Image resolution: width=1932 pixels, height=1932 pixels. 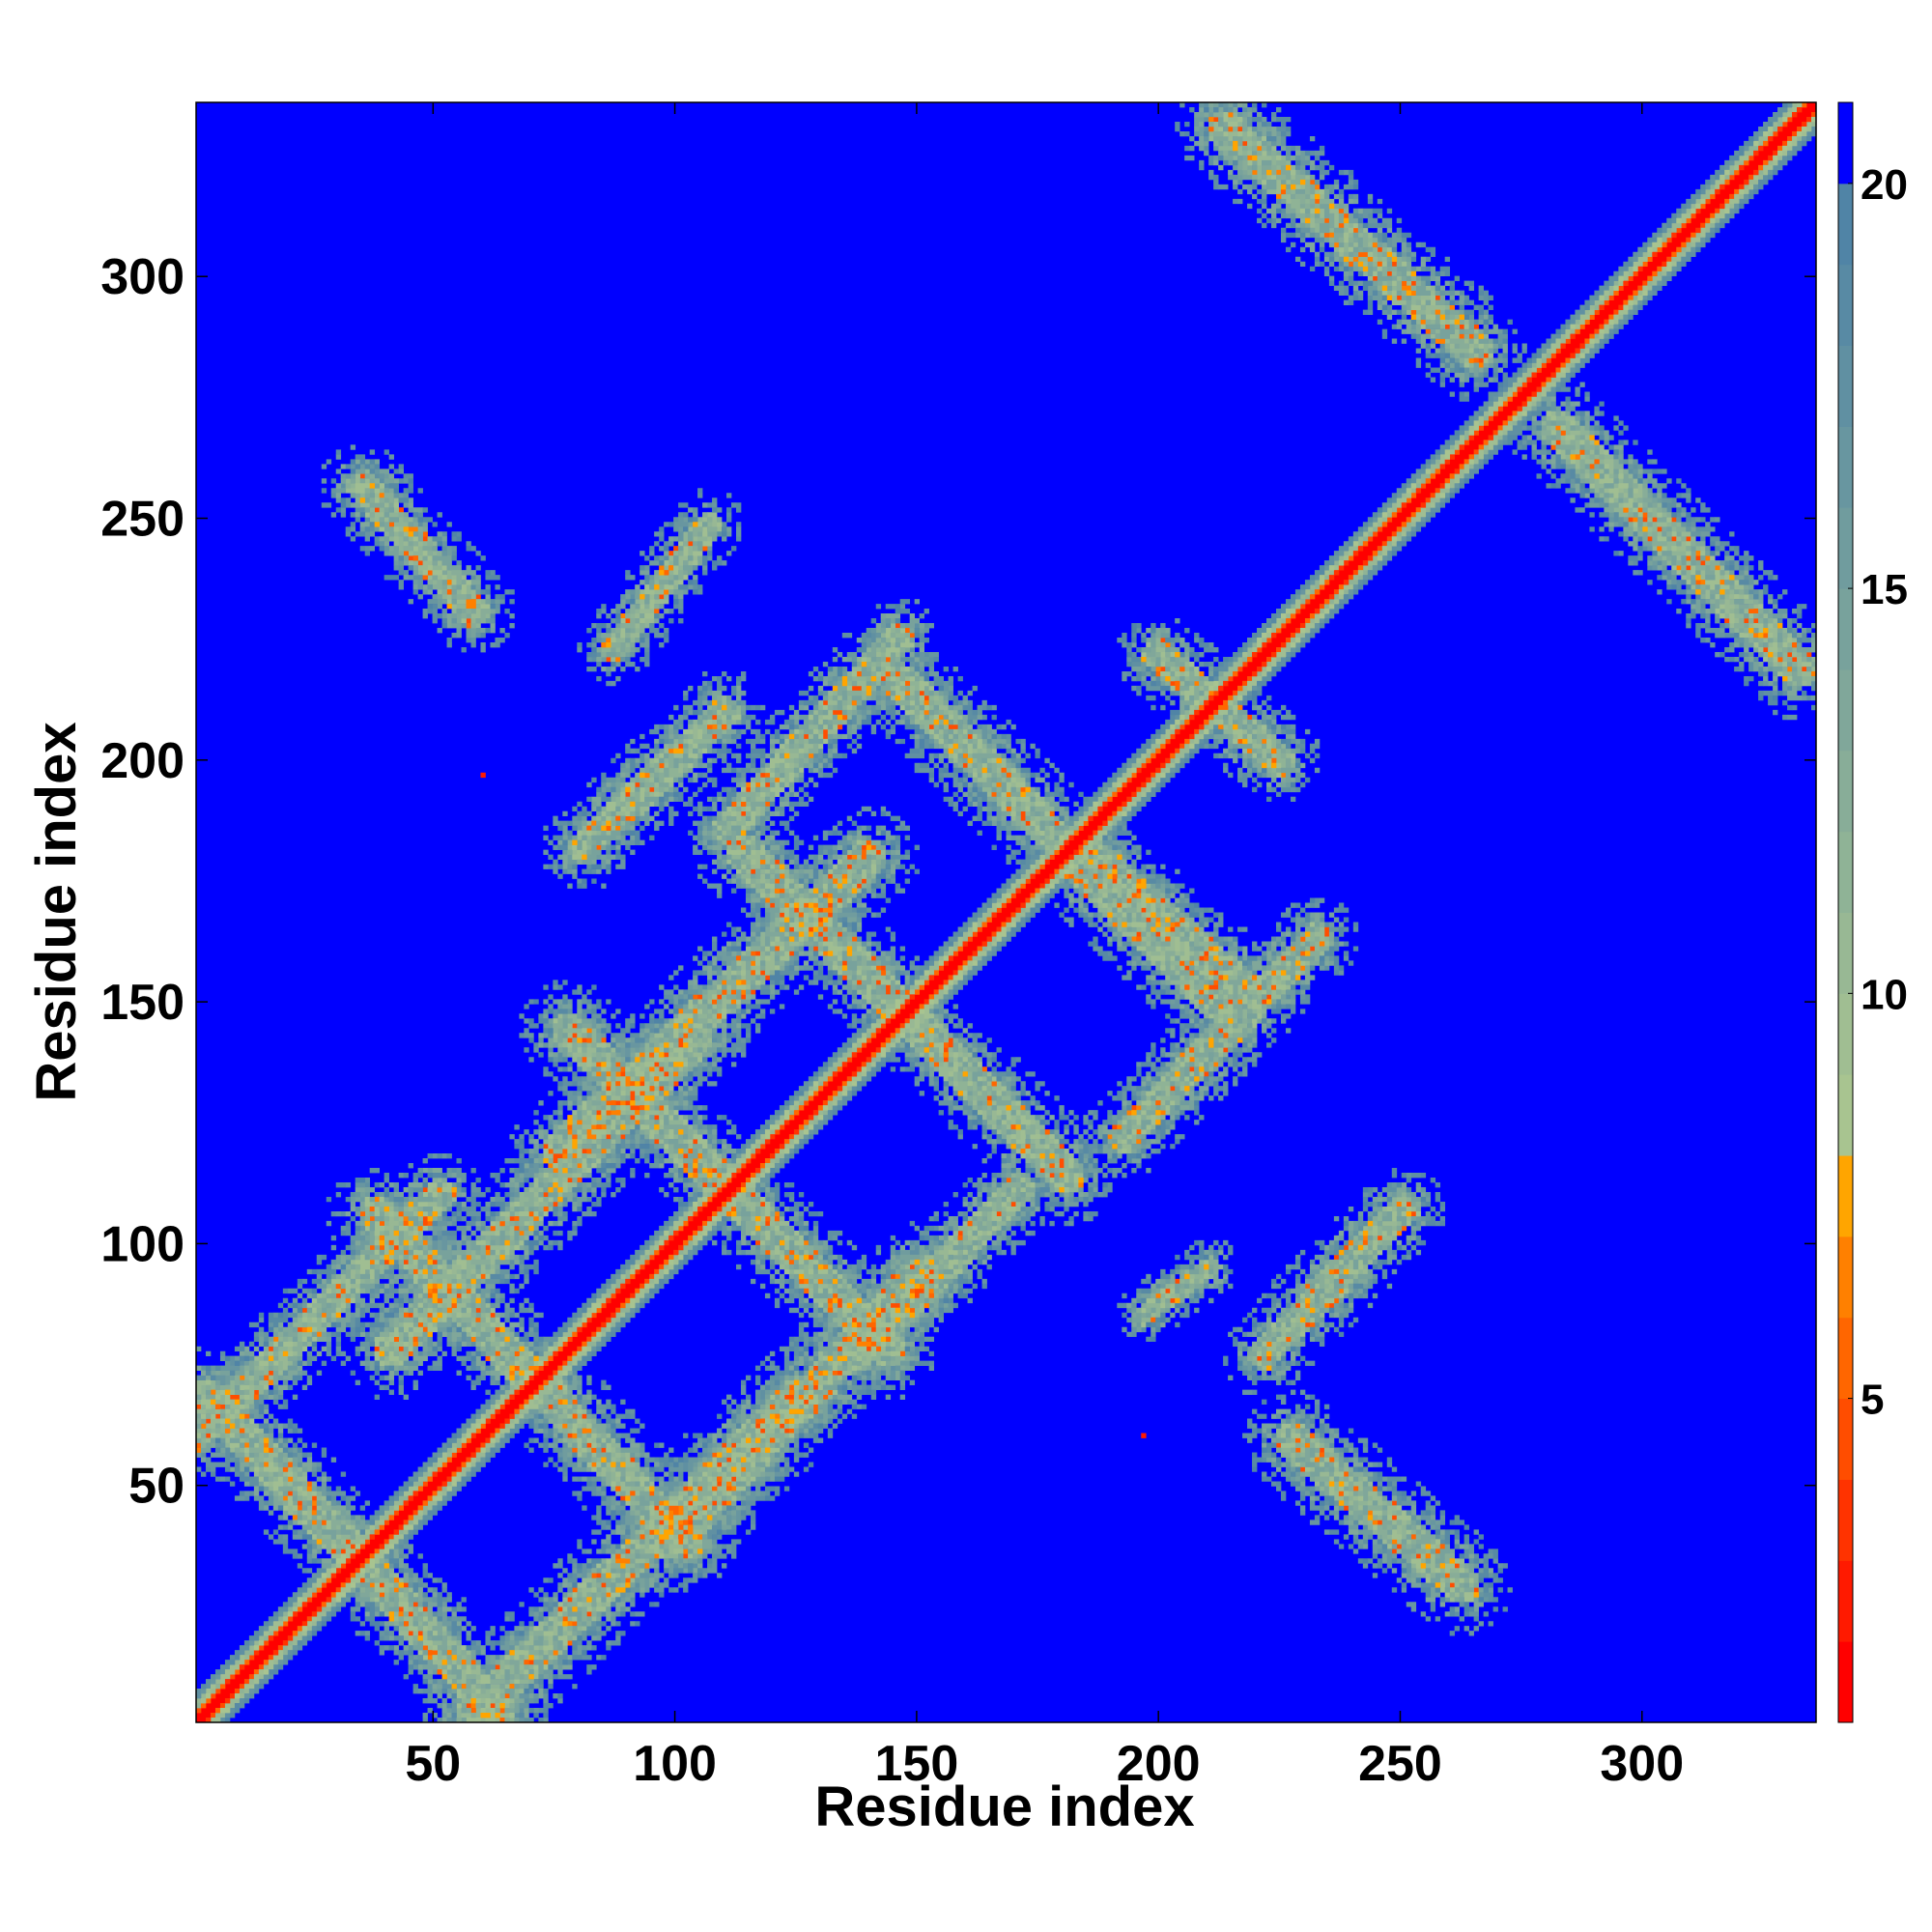 I want to click on colorbar-tick-label: 15, so click(x=1884, y=589).